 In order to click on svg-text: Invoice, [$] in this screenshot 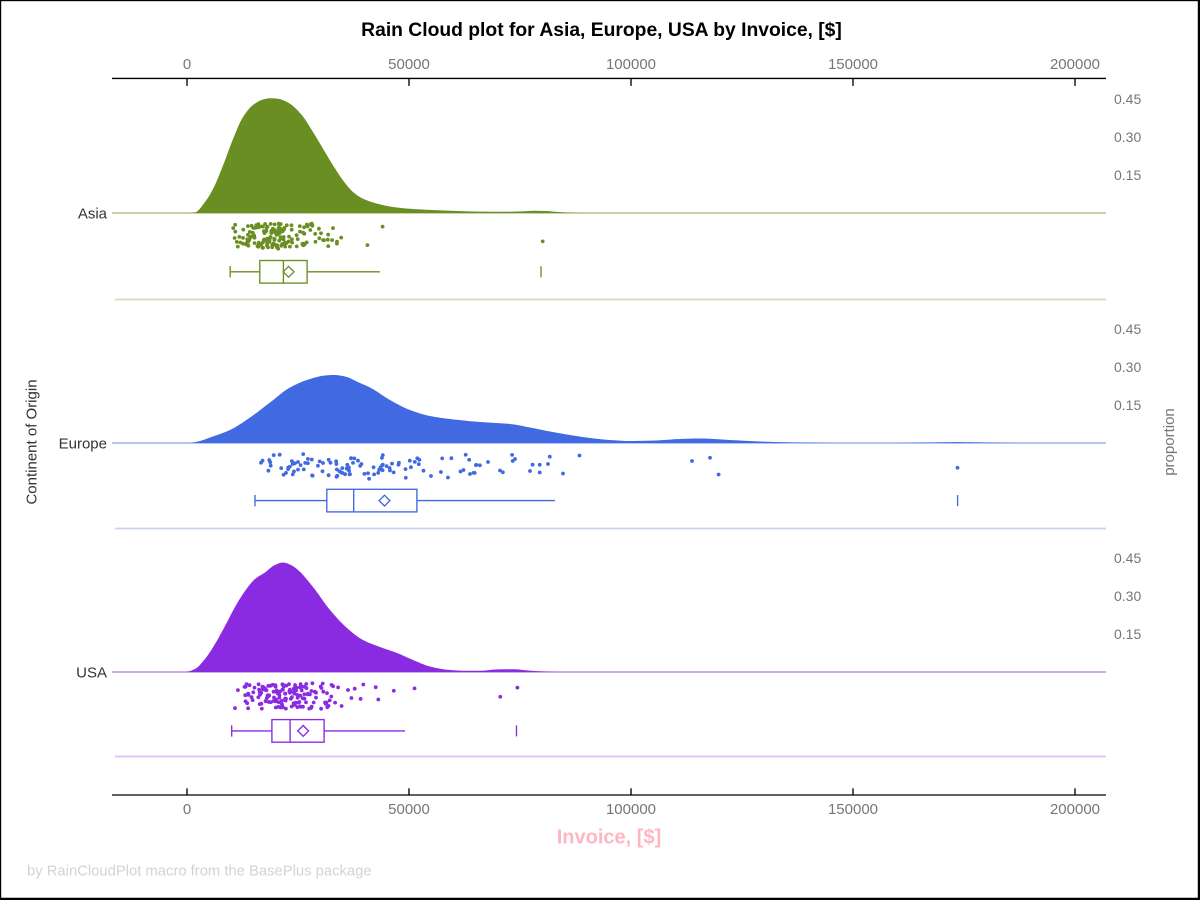, I will do `click(609, 838)`.